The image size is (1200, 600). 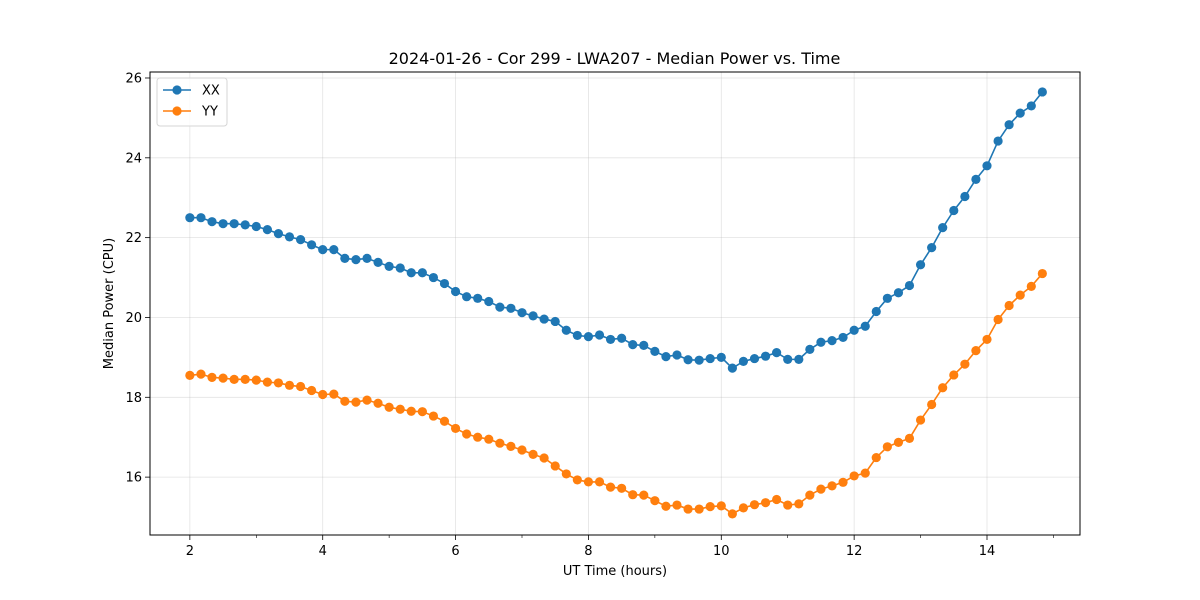 I want to click on x-tick-label: 8, so click(x=588, y=551).